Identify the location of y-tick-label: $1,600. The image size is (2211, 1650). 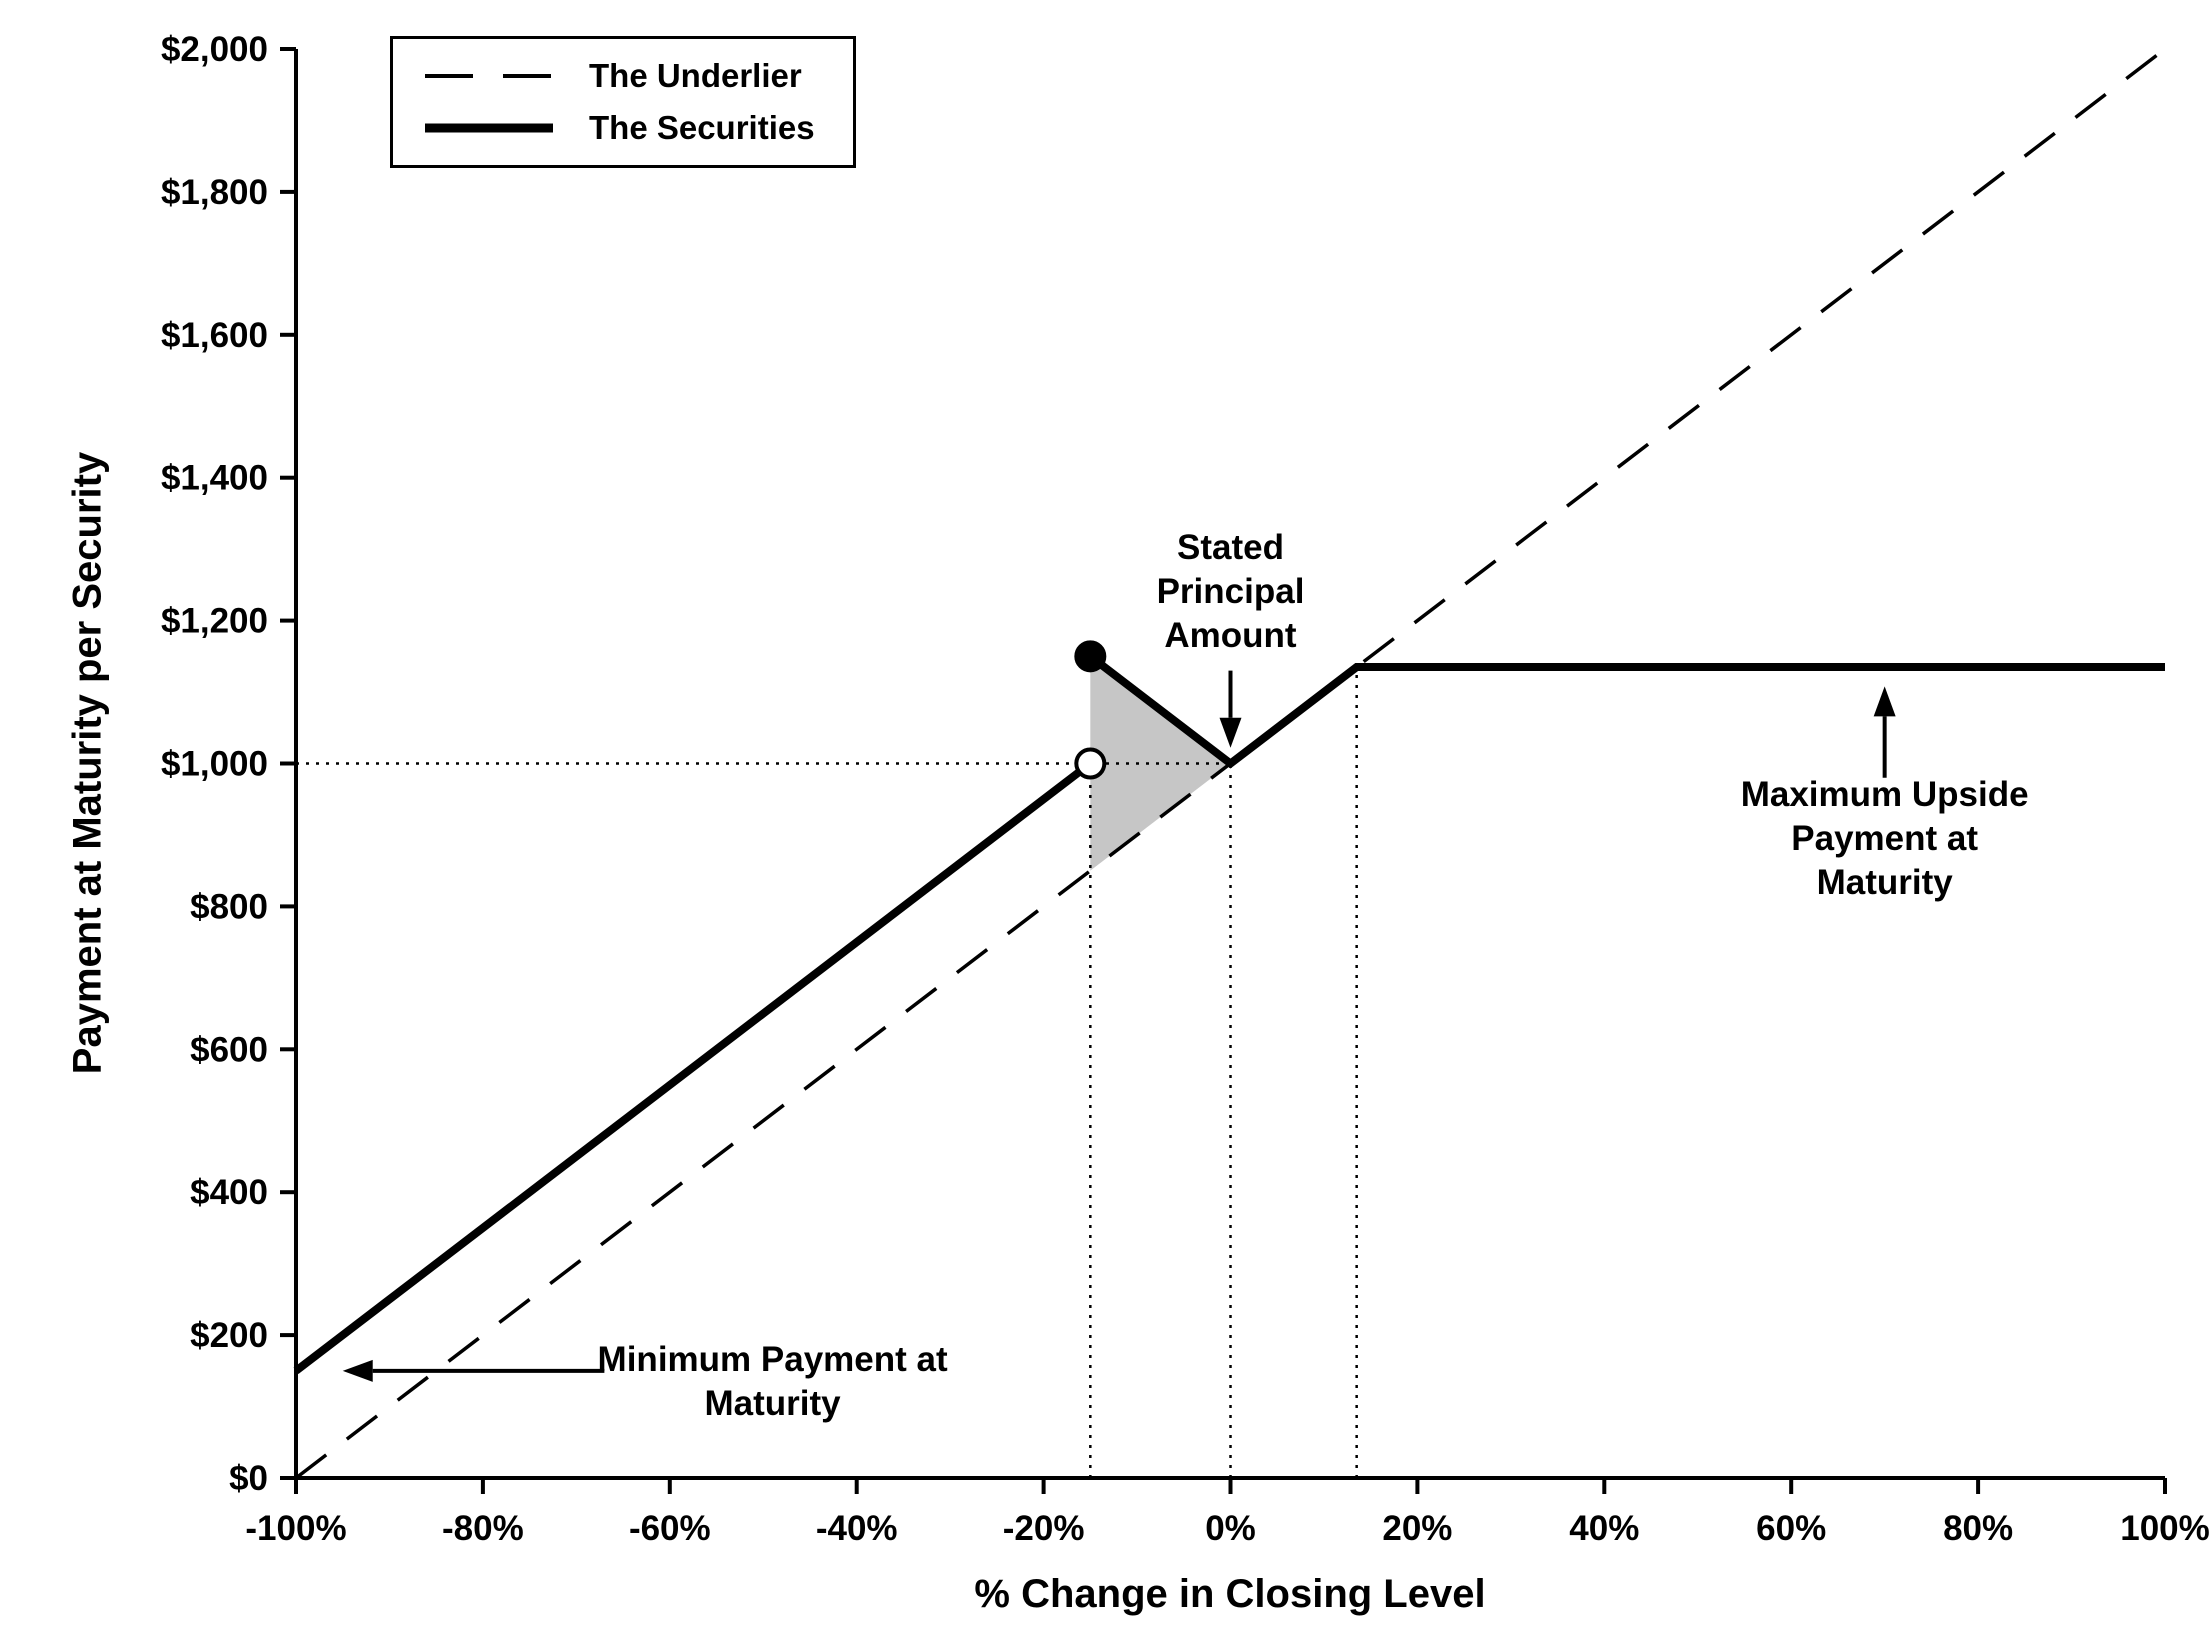
(214, 335).